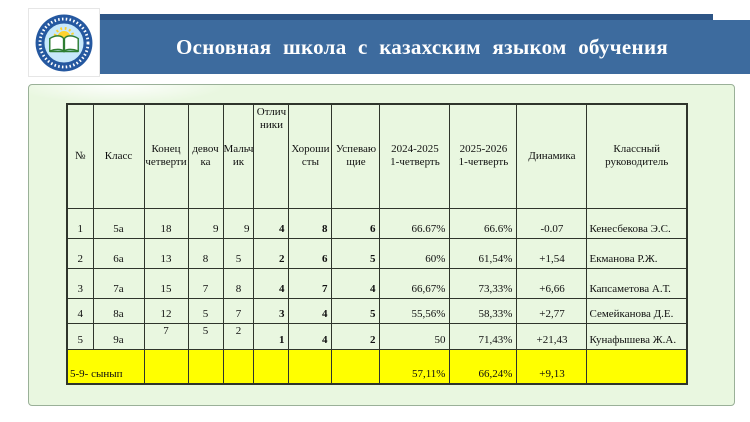 This screenshot has width=750, height=422. What do you see at coordinates (356, 223) in the screenshot?
I see `cell-passing: 6` at bounding box center [356, 223].